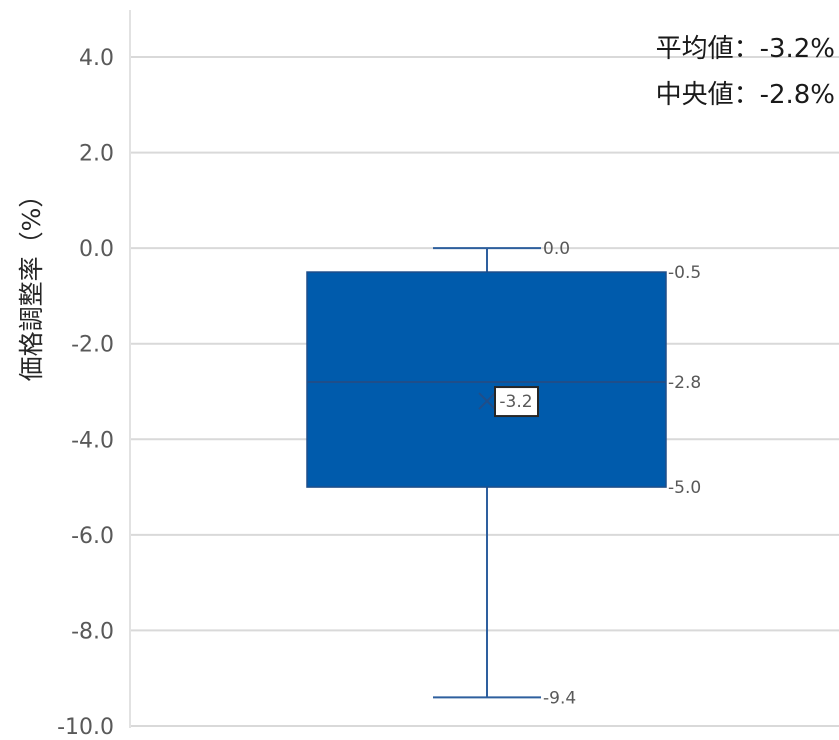 This screenshot has height=740, width=839. Describe the element at coordinates (745, 95) in the screenshot. I see `median-annotation: 中央値：-2.8%` at that location.